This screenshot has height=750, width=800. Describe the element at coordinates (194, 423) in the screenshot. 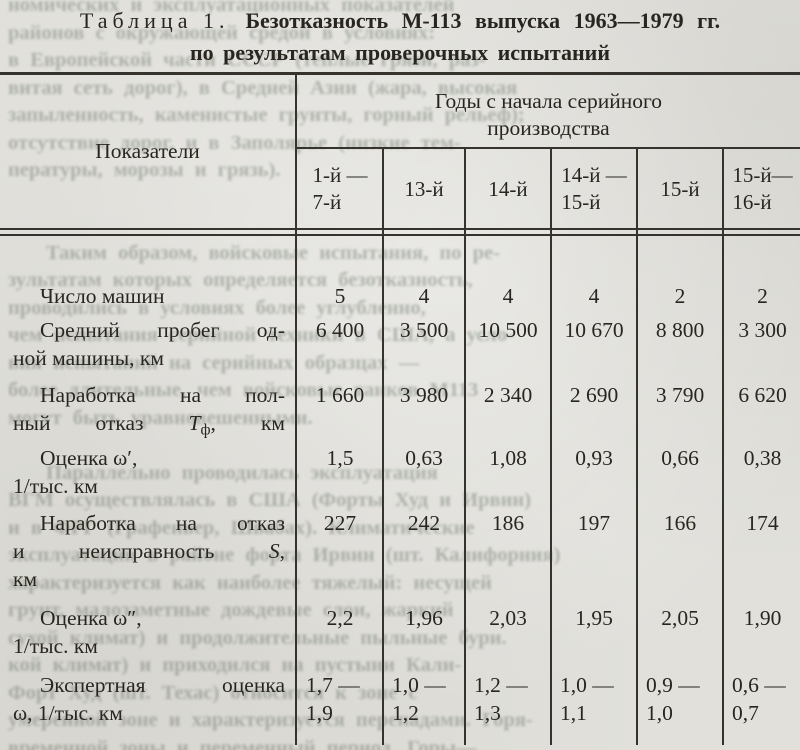

I see `symbol-T: Т` at that location.